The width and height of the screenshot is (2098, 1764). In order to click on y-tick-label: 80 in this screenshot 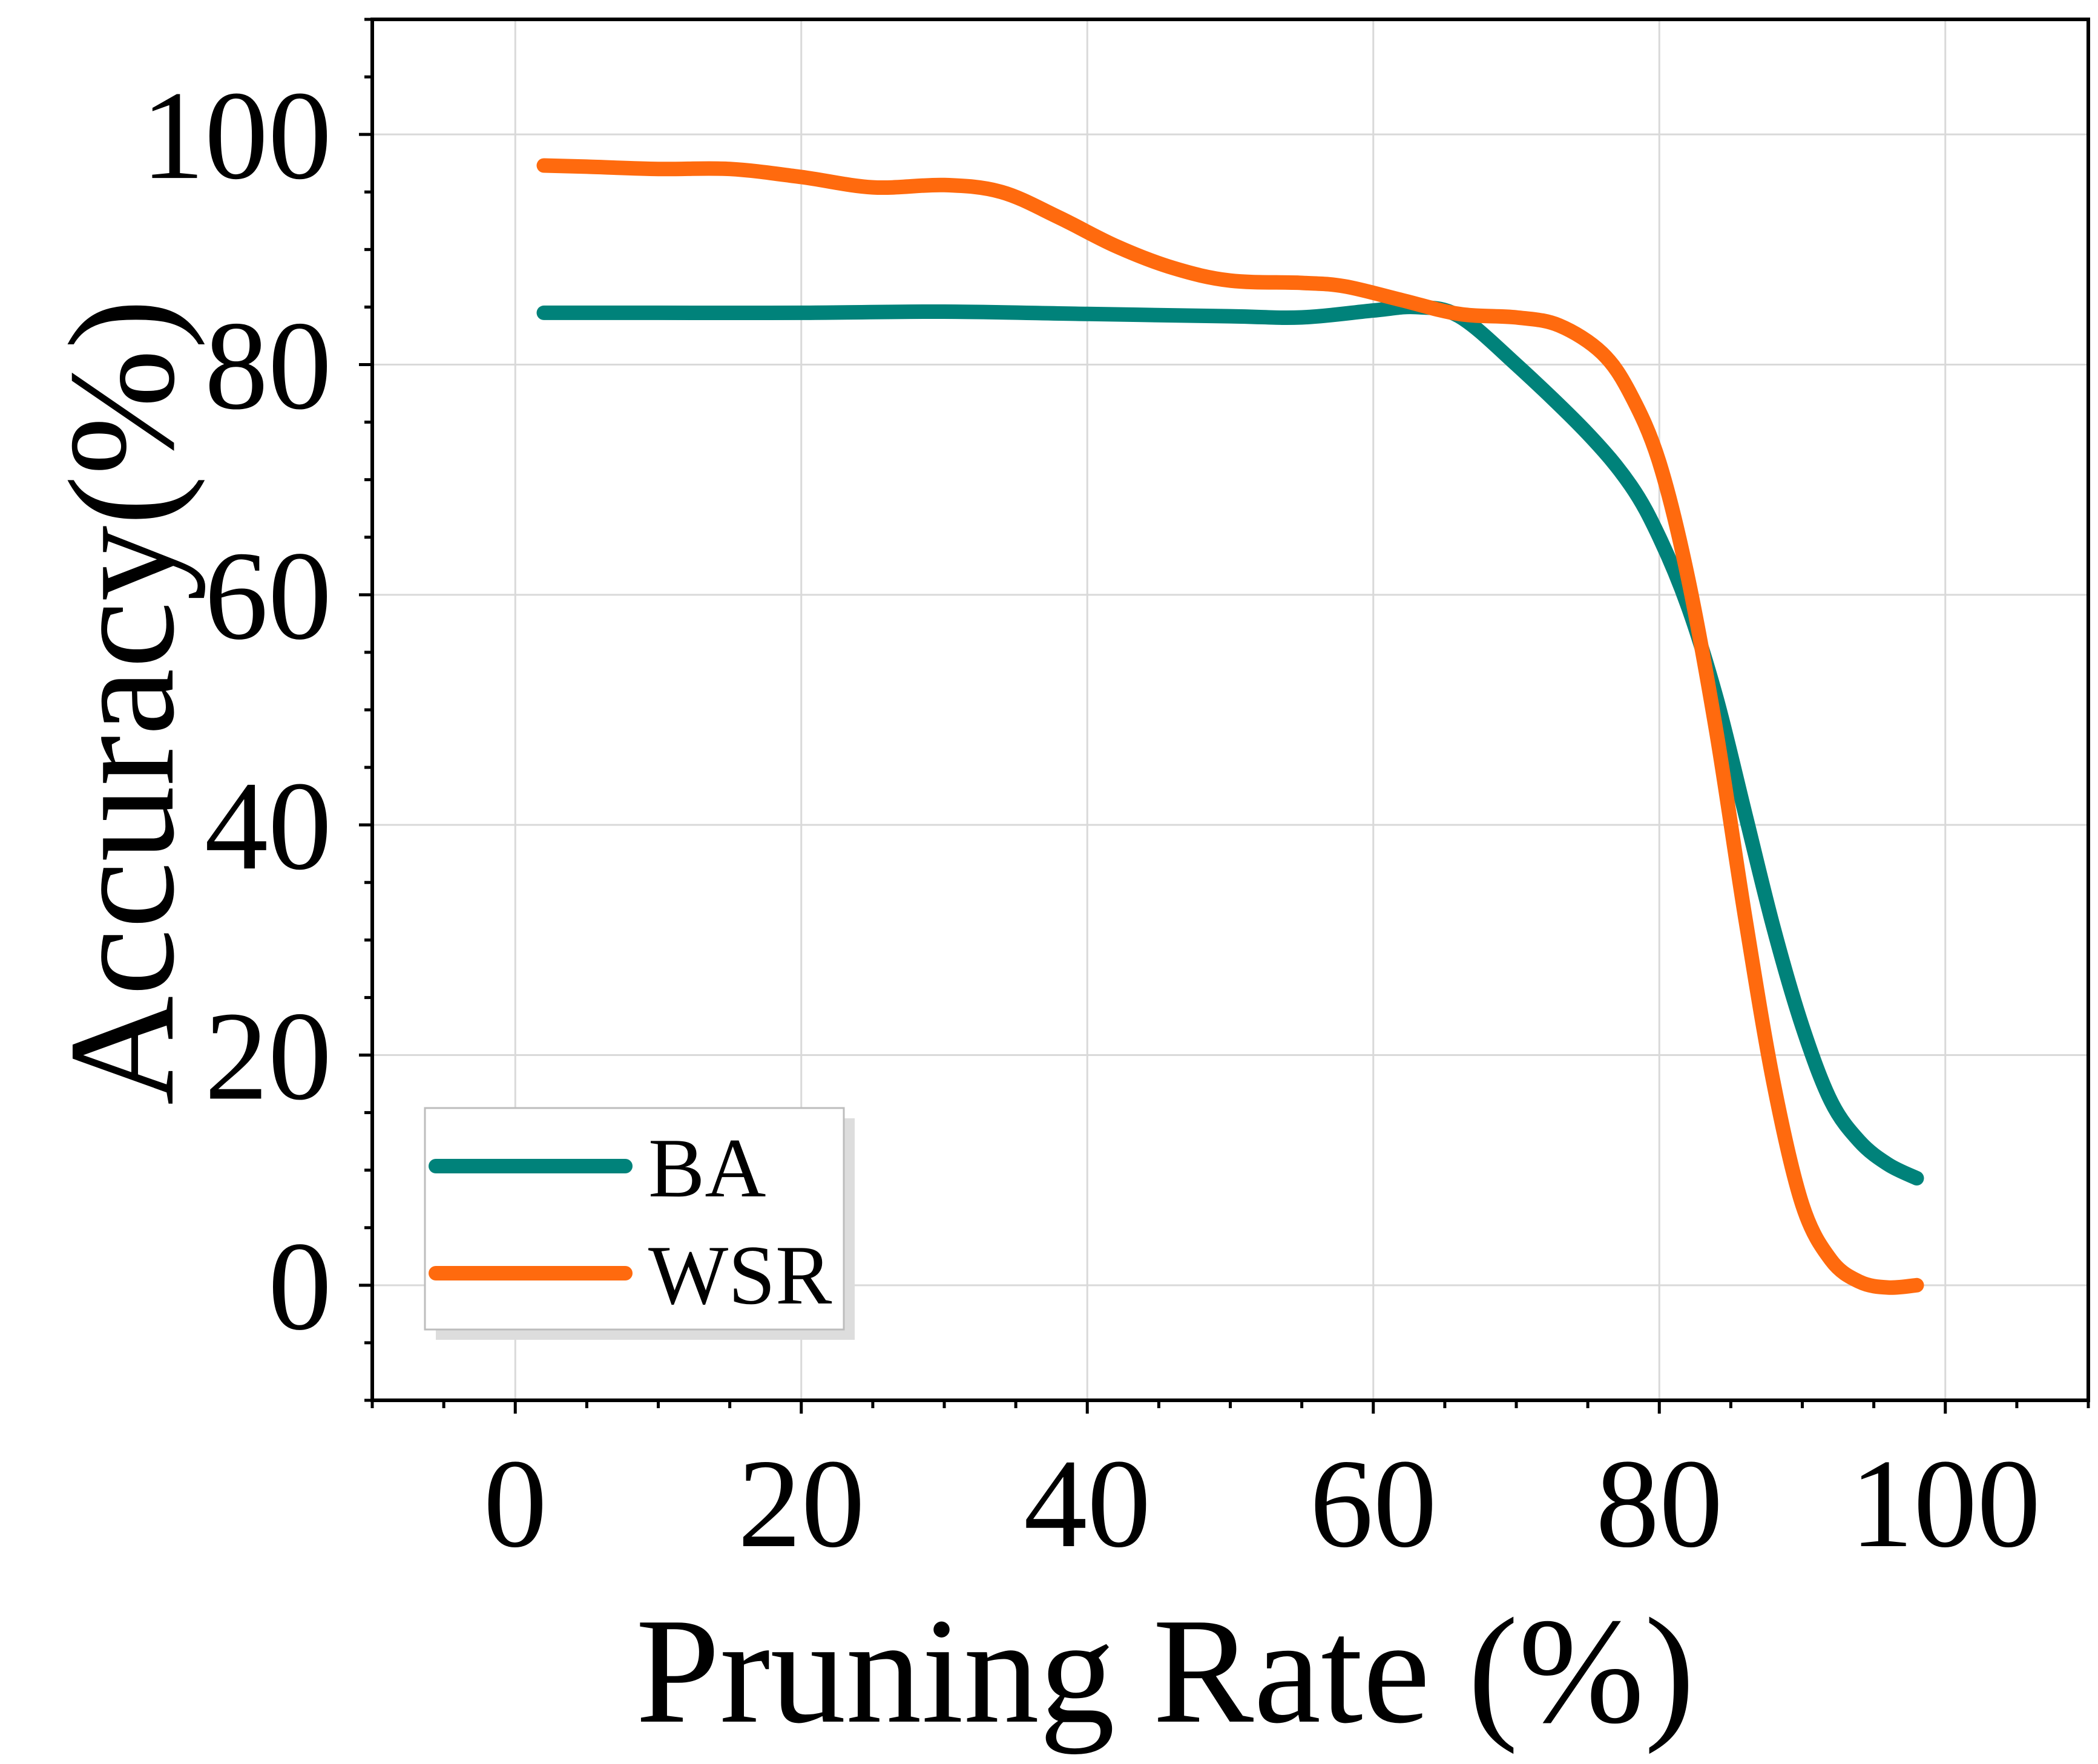, I will do `click(268, 366)`.